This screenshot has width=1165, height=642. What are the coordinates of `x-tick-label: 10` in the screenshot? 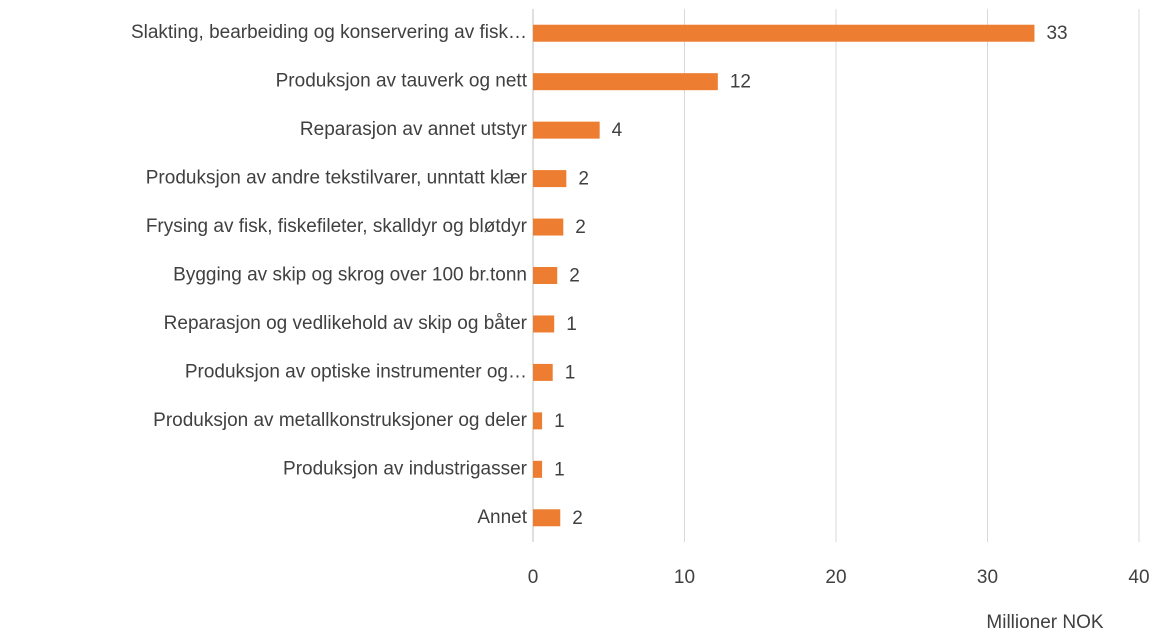 It's located at (684, 577).